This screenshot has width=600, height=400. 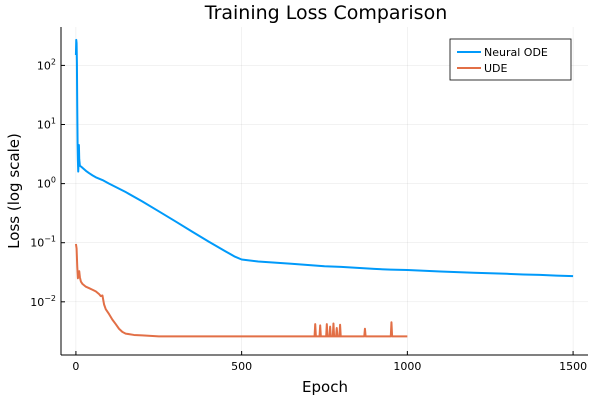 I want to click on y-tick-label: 10⁰, so click(x=46, y=183).